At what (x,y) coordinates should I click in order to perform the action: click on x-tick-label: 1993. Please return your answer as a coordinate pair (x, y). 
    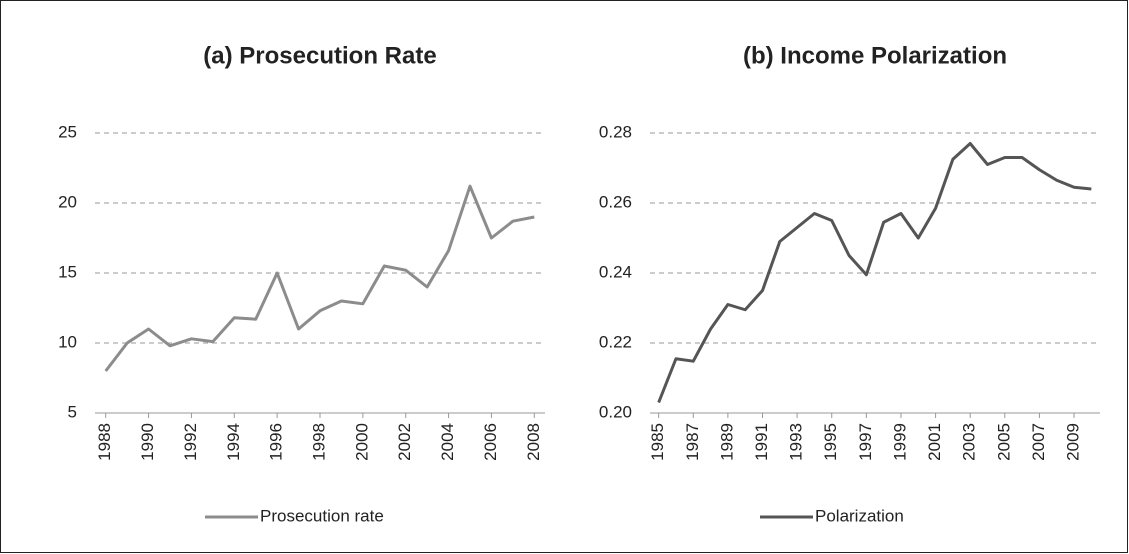
    Looking at the image, I should click on (796, 442).